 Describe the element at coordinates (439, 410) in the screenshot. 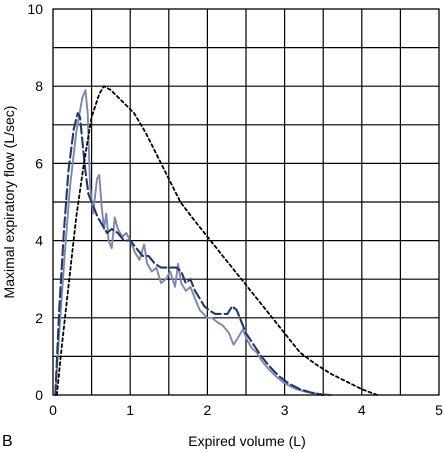

I see `x-tick-label: 5` at that location.